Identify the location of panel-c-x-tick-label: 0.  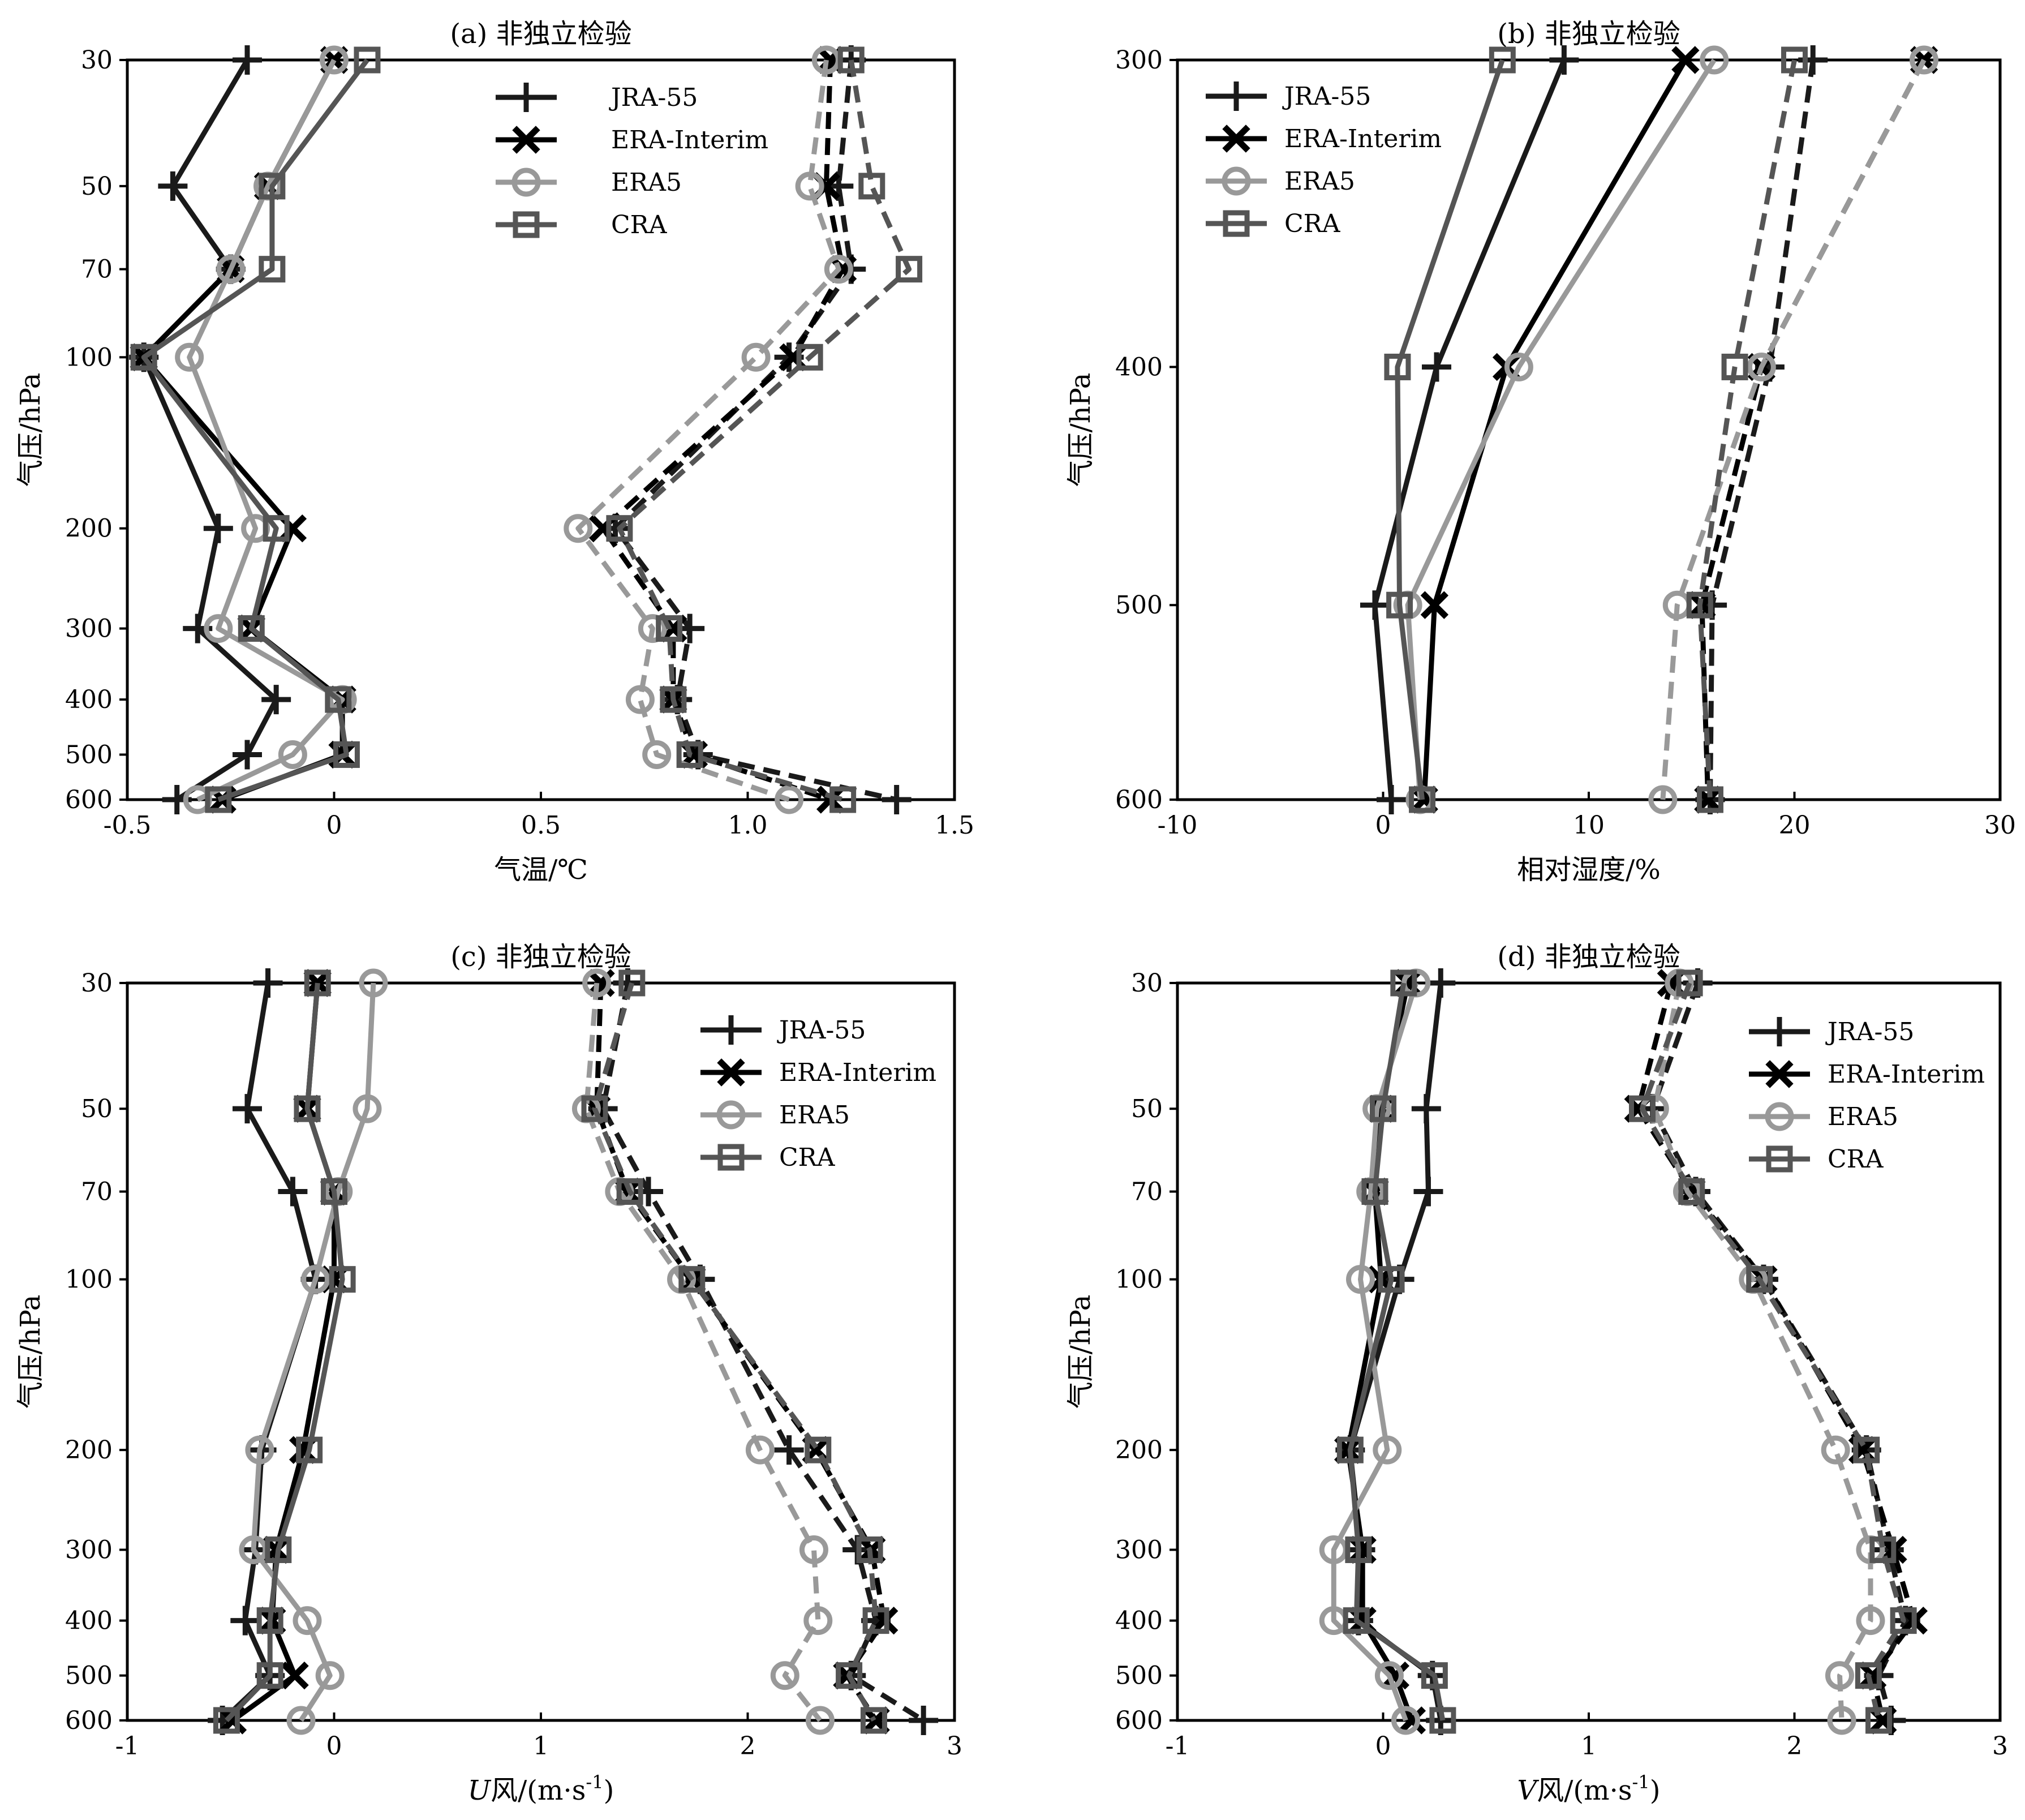
(334, 1746).